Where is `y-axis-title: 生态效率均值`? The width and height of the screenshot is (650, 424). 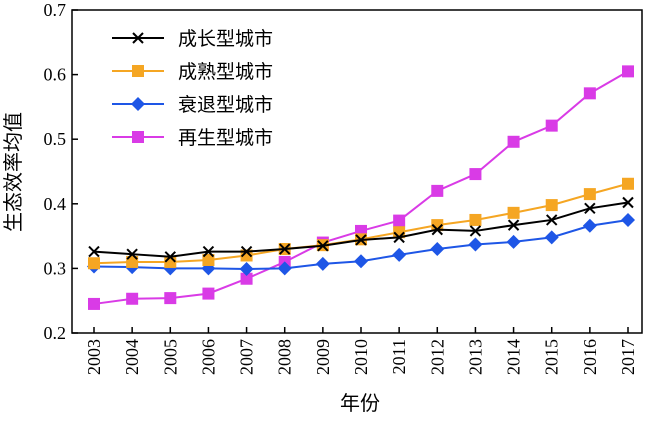
y-axis-title: 生态效率均值 is located at coordinates (13, 172).